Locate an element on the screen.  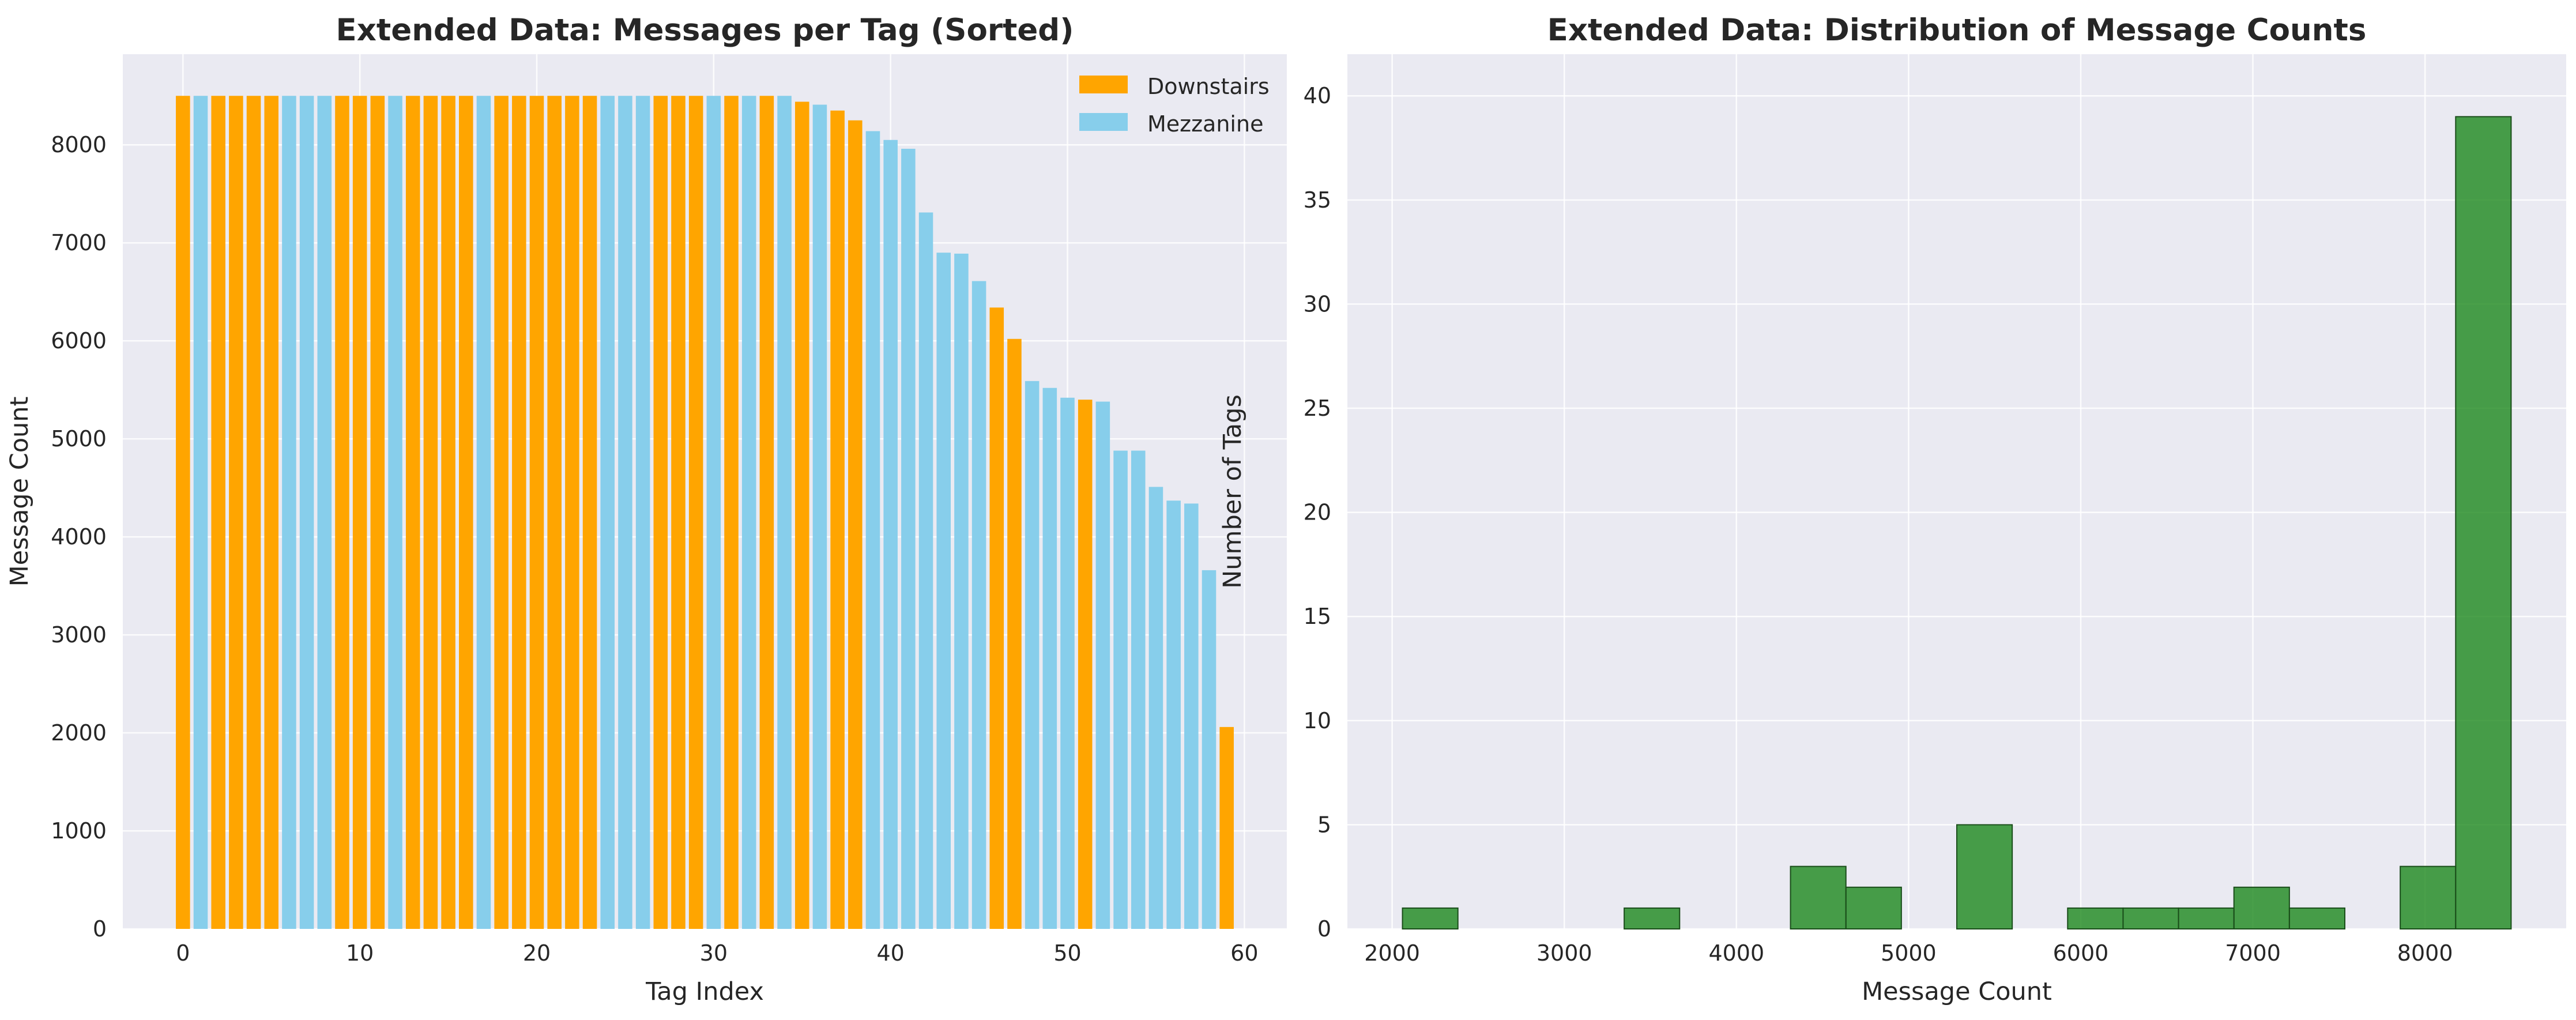
x-tick-label: 6000 is located at coordinates (2081, 953).